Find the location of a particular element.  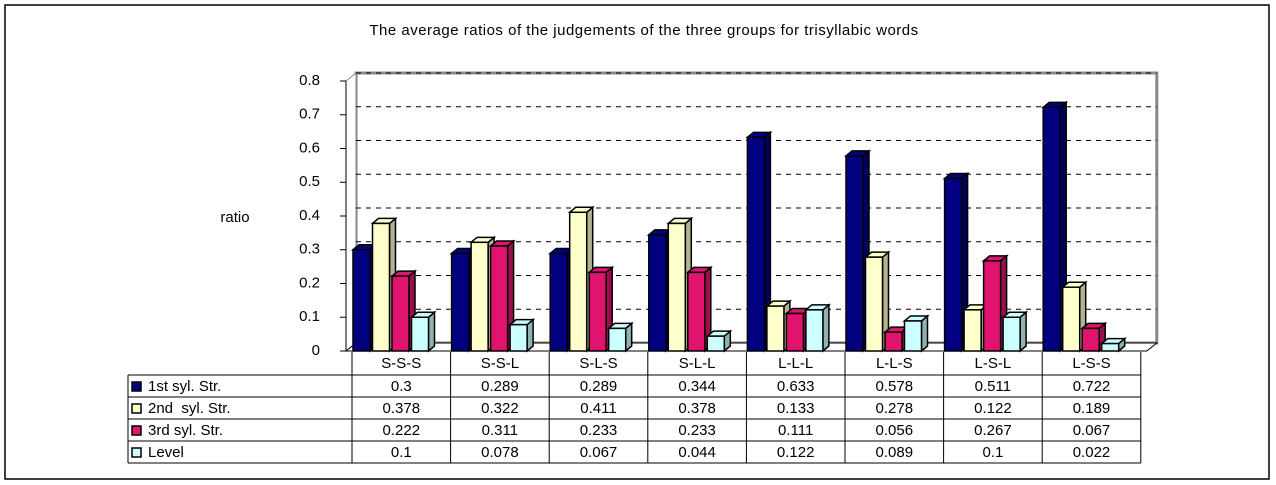

data-label: 0.222 is located at coordinates (402, 430).